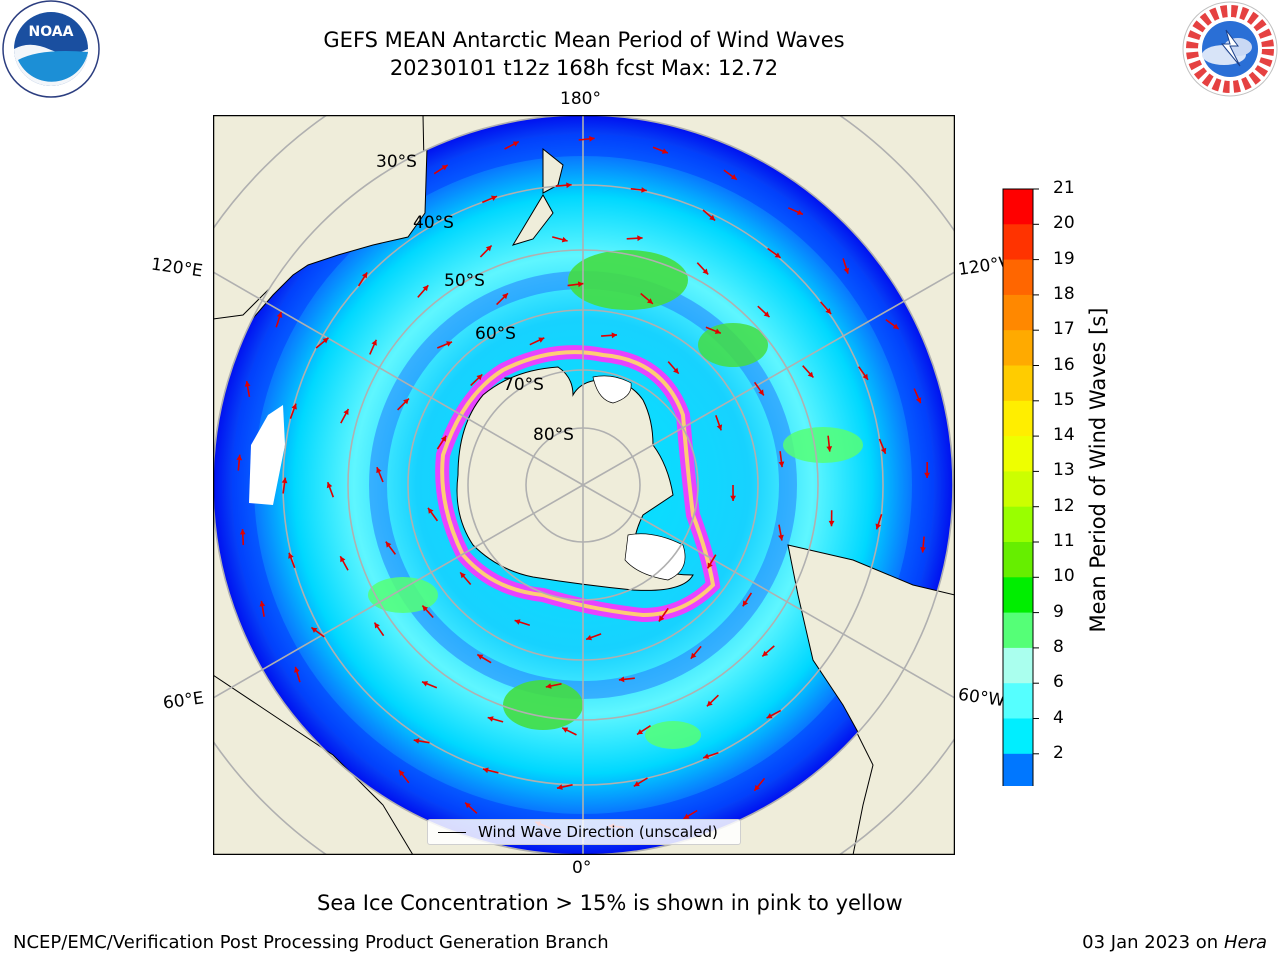 The width and height of the screenshot is (1280, 960). I want to click on lat-label-40s: 40°S, so click(433, 223).